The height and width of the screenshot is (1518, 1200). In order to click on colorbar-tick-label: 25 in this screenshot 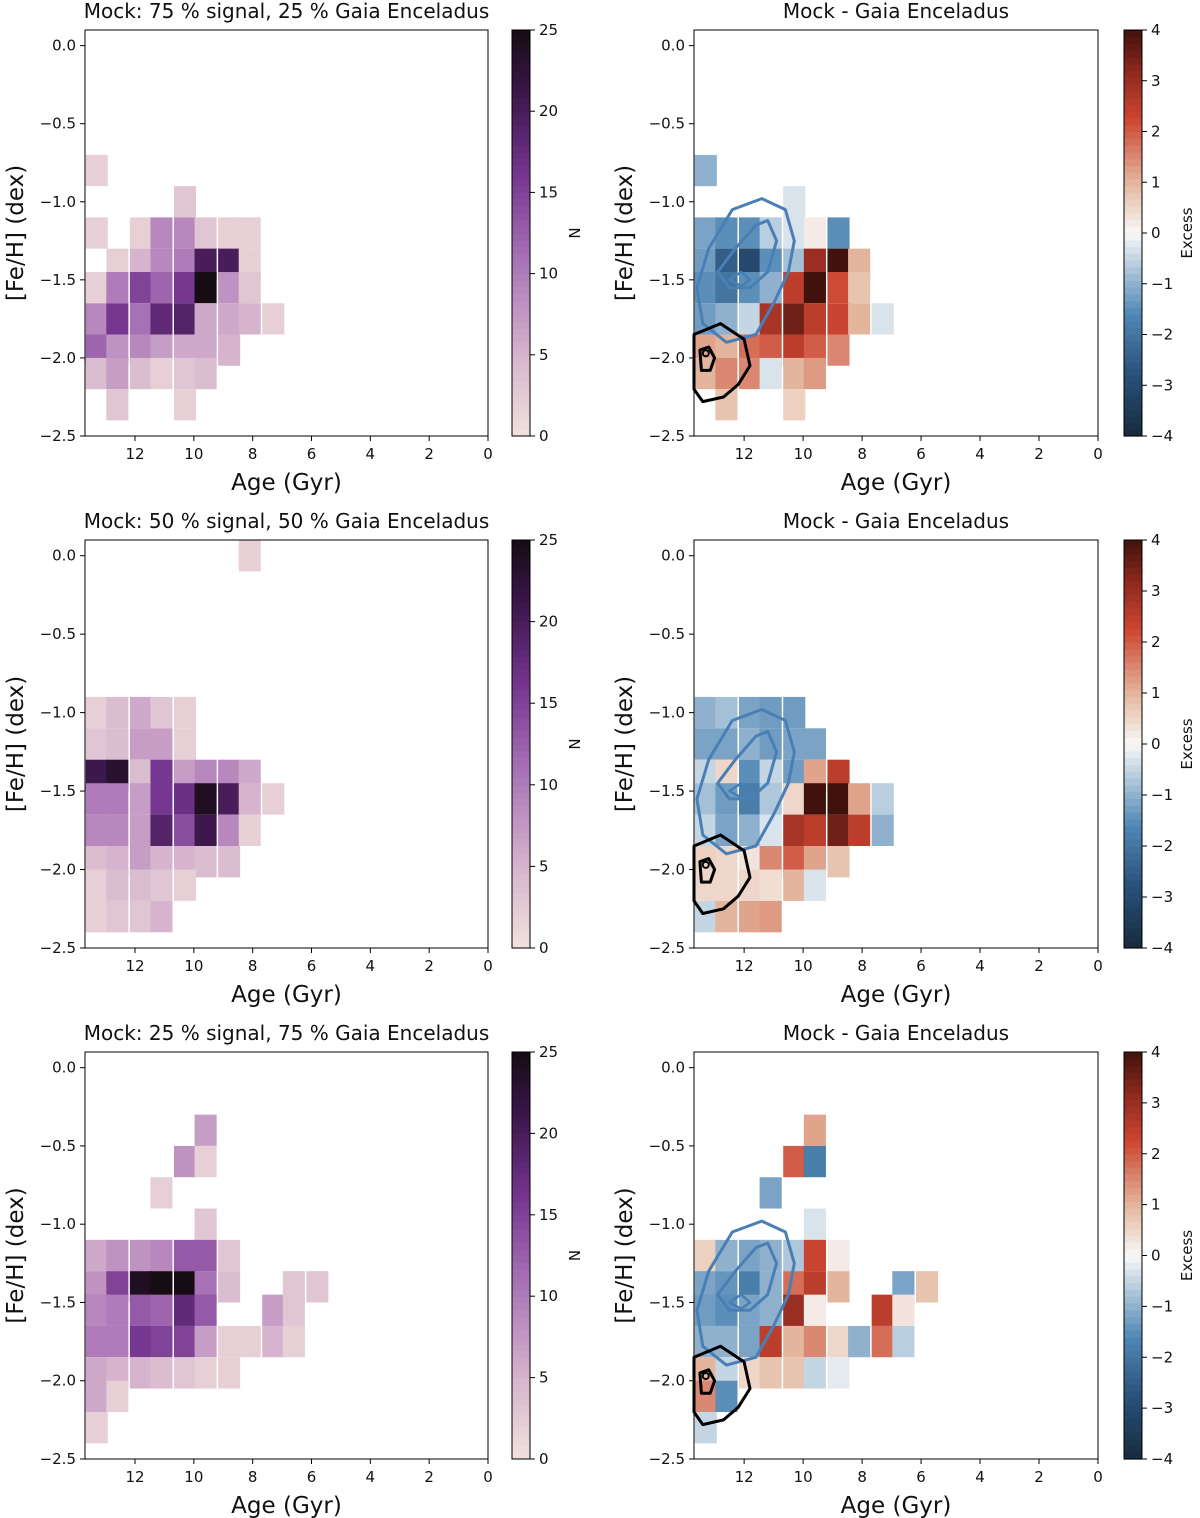, I will do `click(548, 540)`.